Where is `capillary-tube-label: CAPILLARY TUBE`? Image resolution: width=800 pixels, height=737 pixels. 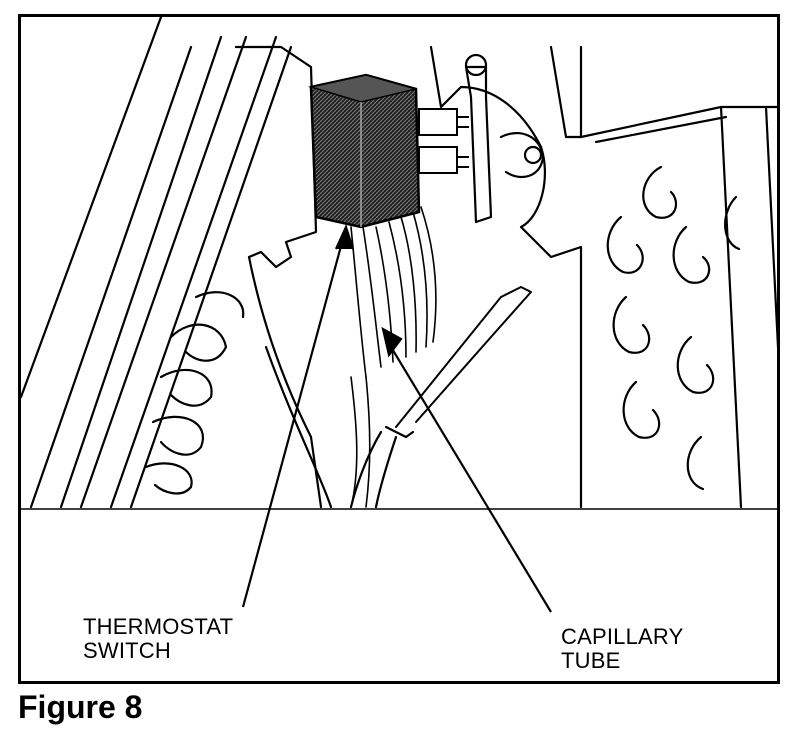
capillary-tube-label: CAPILLARY TUBE is located at coordinates (622, 649).